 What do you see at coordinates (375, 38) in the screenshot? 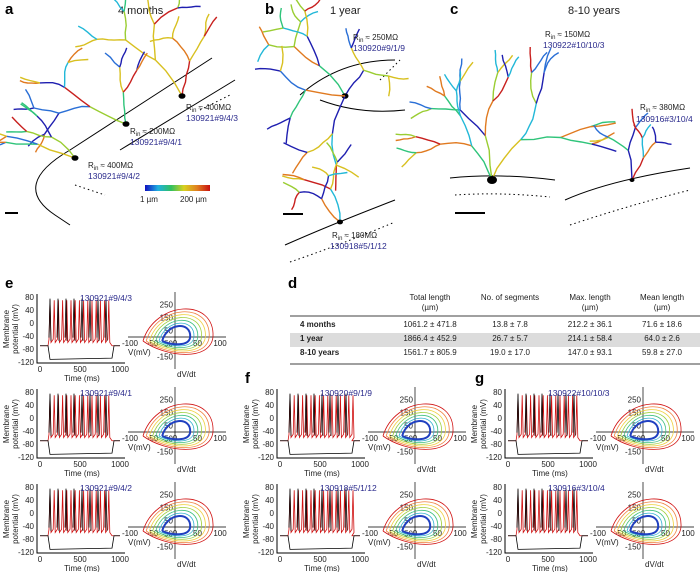
I see `input-resistance: Rin ≈ 250MΩ` at bounding box center [375, 38].